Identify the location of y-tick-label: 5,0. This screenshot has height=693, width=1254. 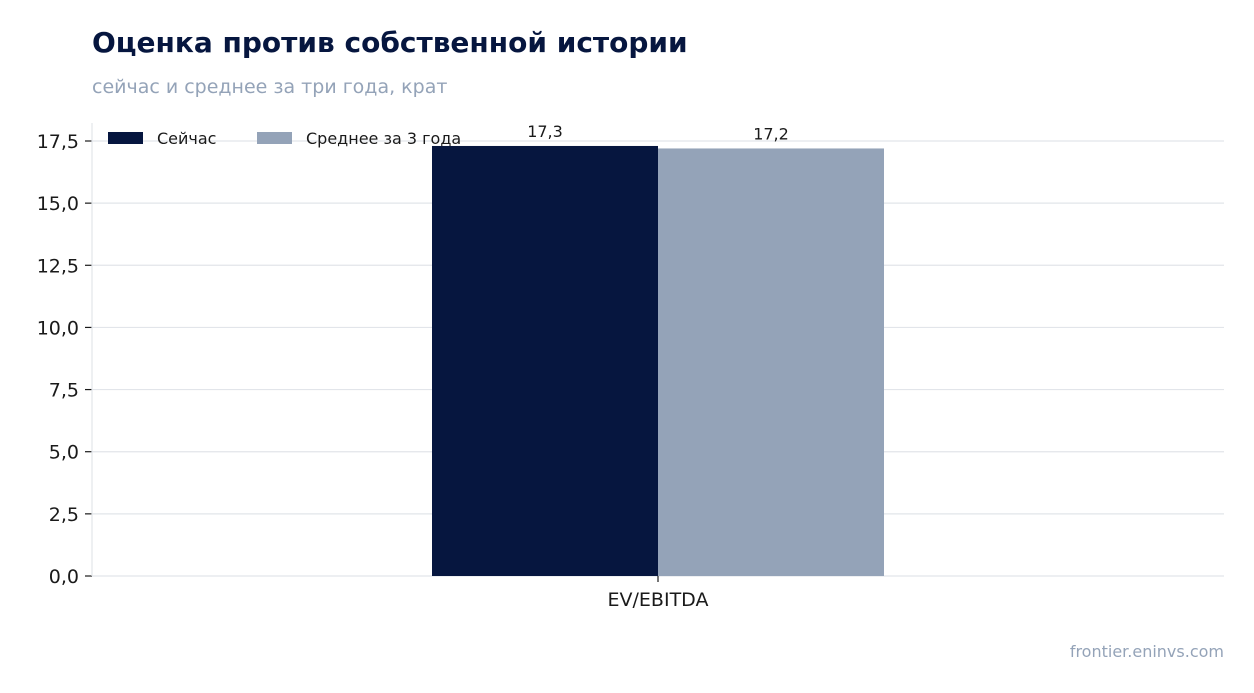
(64, 453).